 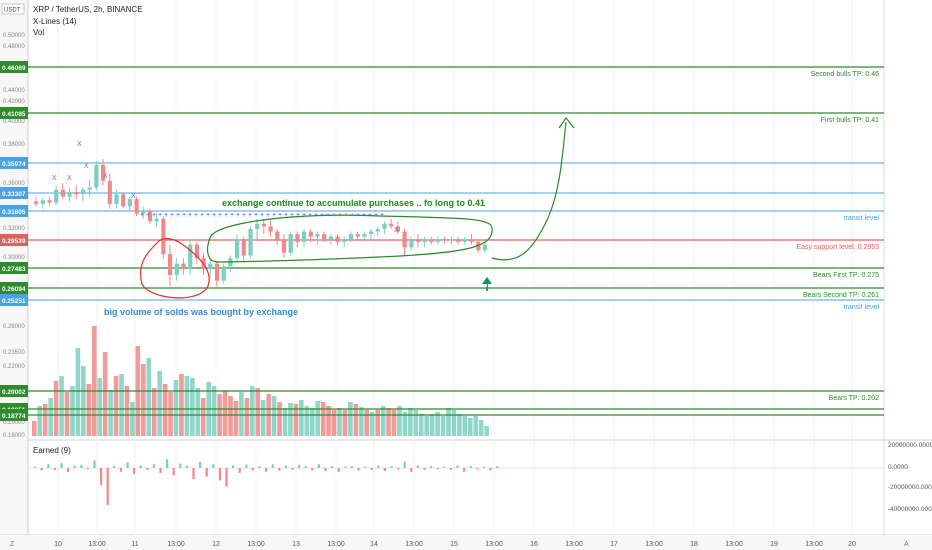 What do you see at coordinates (14, 164) in the screenshot?
I see `price-level-badge-text: 0.35974` at bounding box center [14, 164].